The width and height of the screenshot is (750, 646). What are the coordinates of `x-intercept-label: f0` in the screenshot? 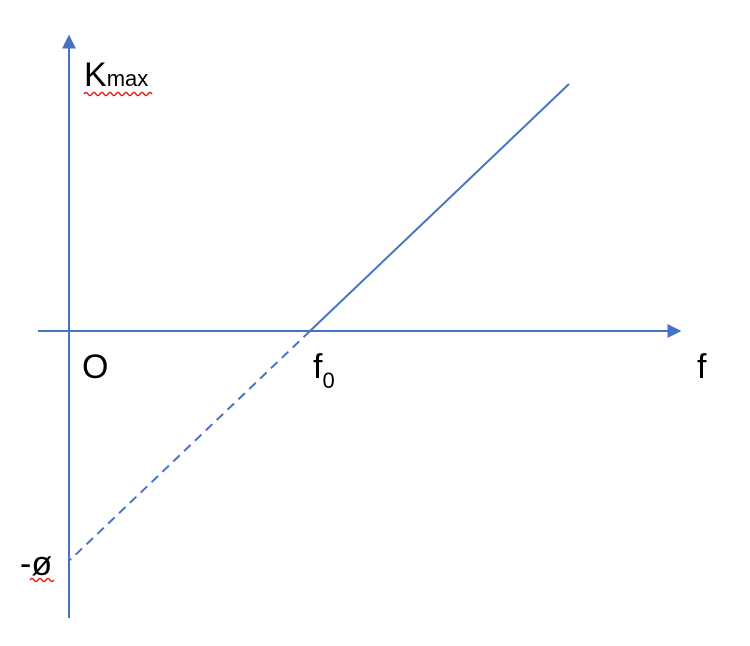 It's located at (324, 370).